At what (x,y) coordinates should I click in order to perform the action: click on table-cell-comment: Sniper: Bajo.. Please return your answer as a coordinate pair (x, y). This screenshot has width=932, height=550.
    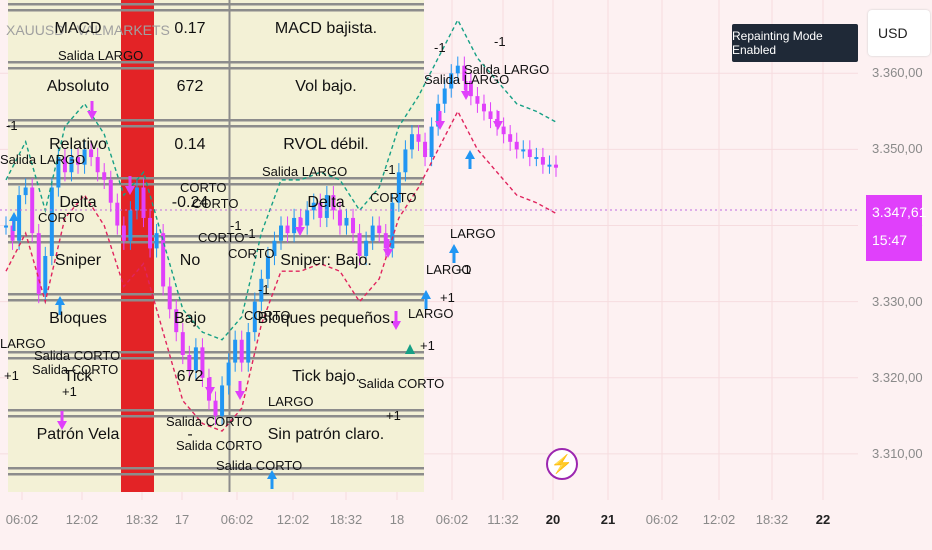
    Looking at the image, I should click on (326, 260).